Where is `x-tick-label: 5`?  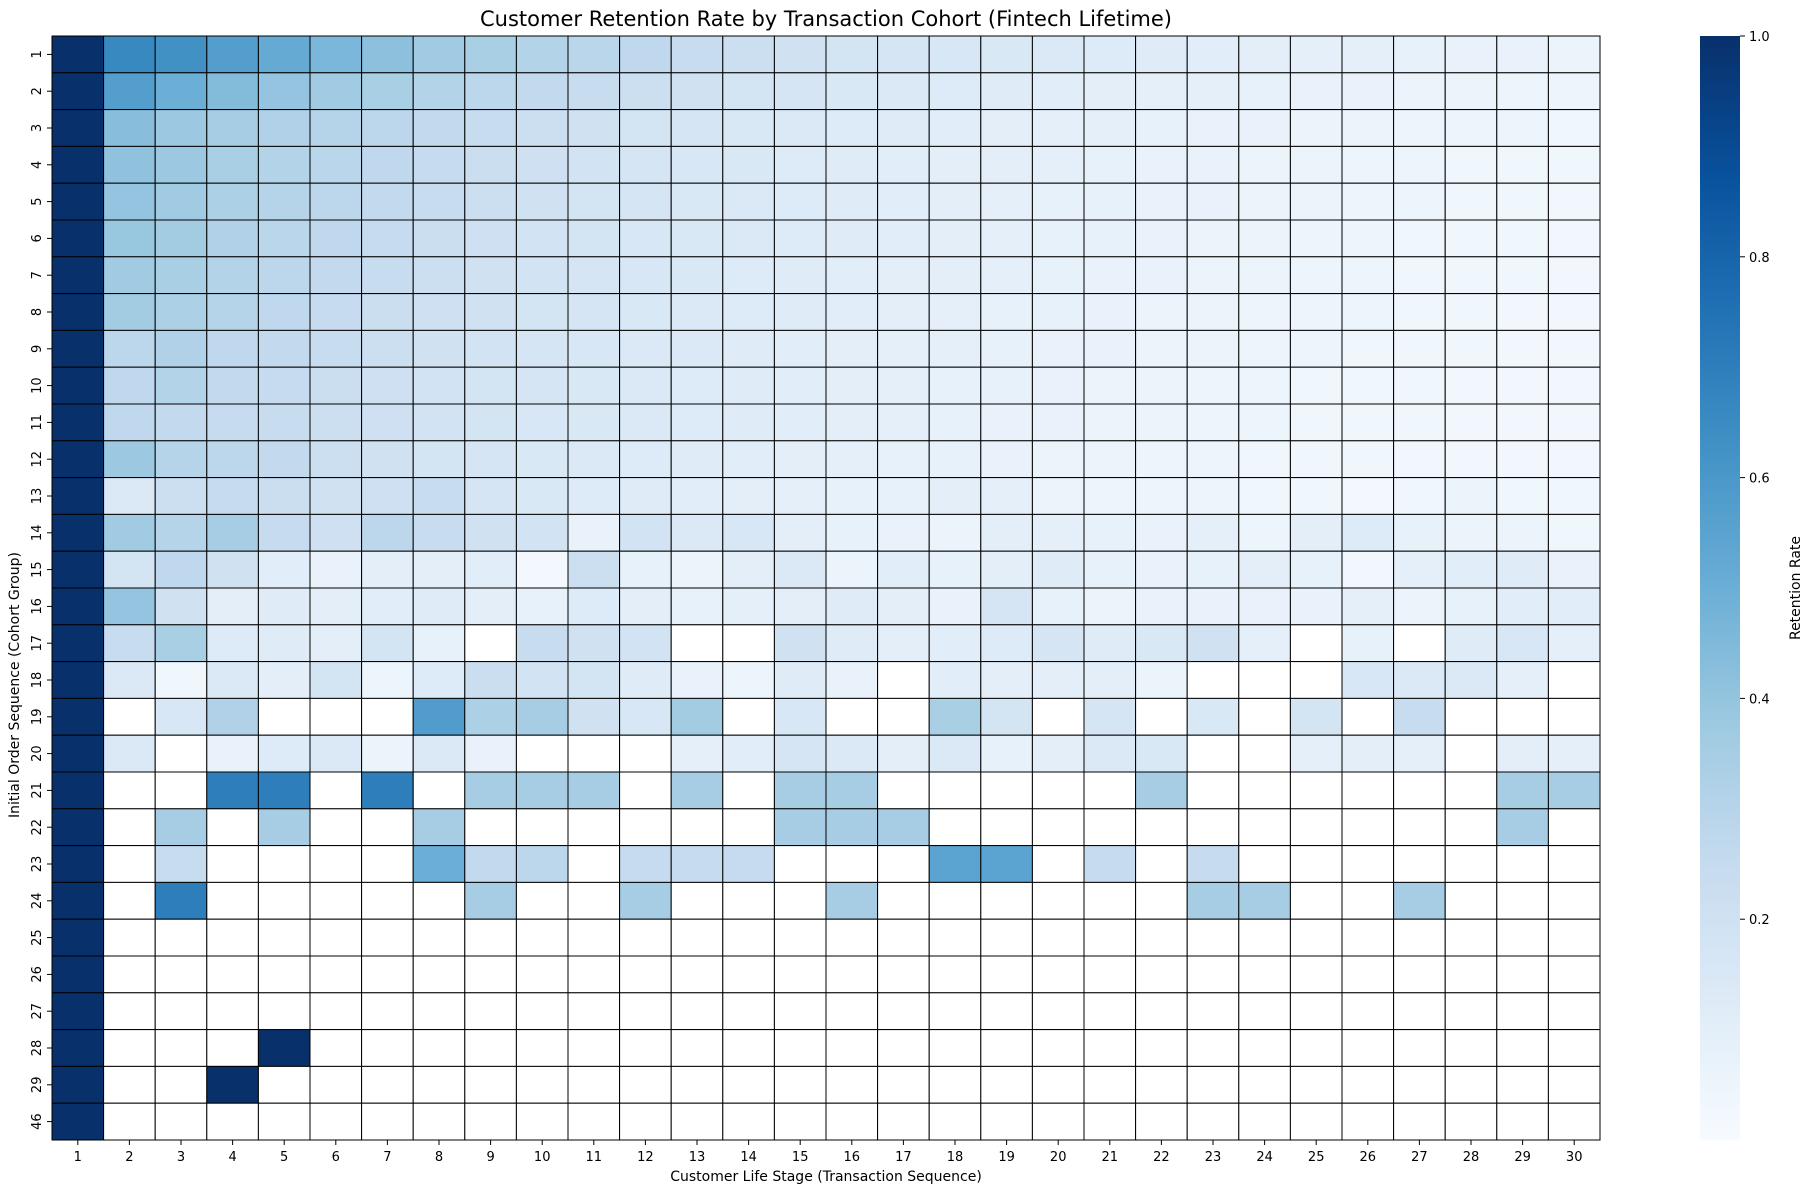 x-tick-label: 5 is located at coordinates (284, 1157).